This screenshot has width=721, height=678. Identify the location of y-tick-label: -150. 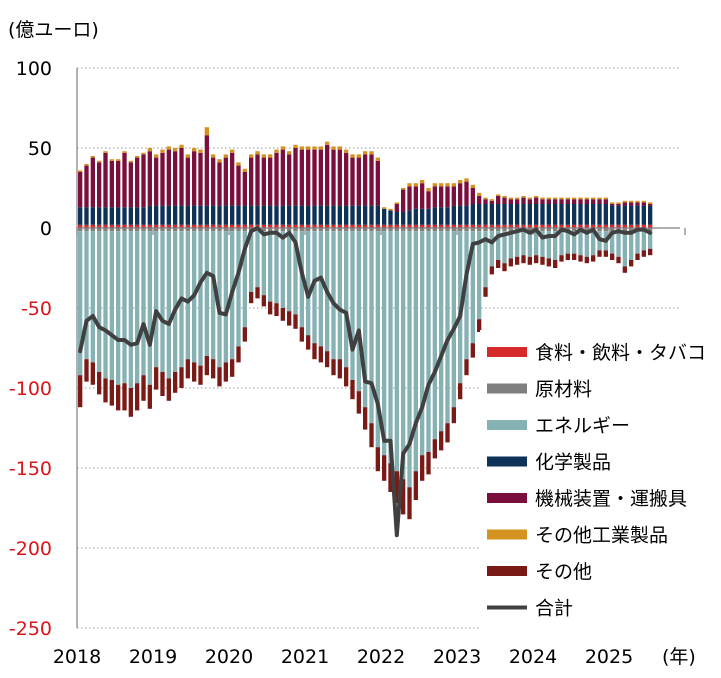
(30, 469).